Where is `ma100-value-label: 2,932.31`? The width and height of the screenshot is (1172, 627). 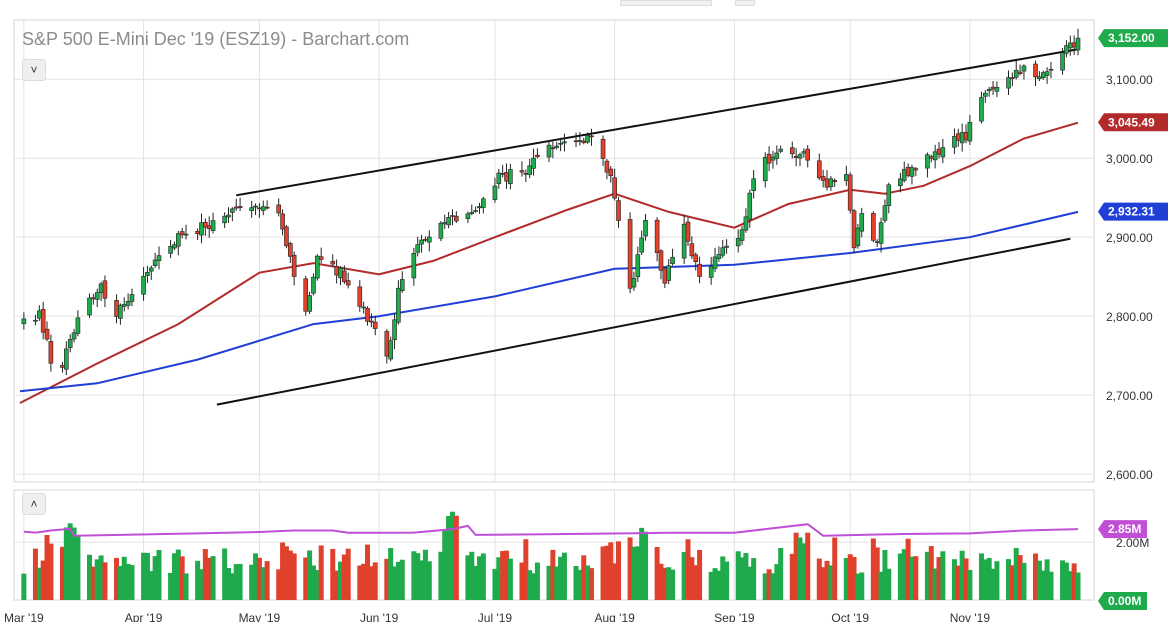 ma100-value-label: 2,932.31 is located at coordinates (1133, 211).